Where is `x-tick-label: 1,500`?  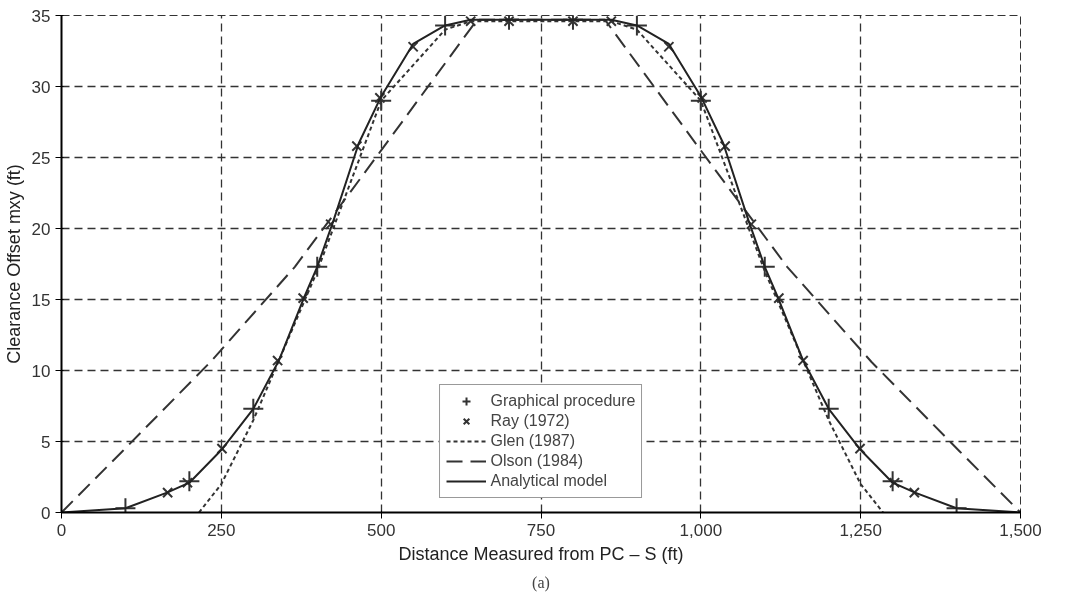 x-tick-label: 1,500 is located at coordinates (1020, 530).